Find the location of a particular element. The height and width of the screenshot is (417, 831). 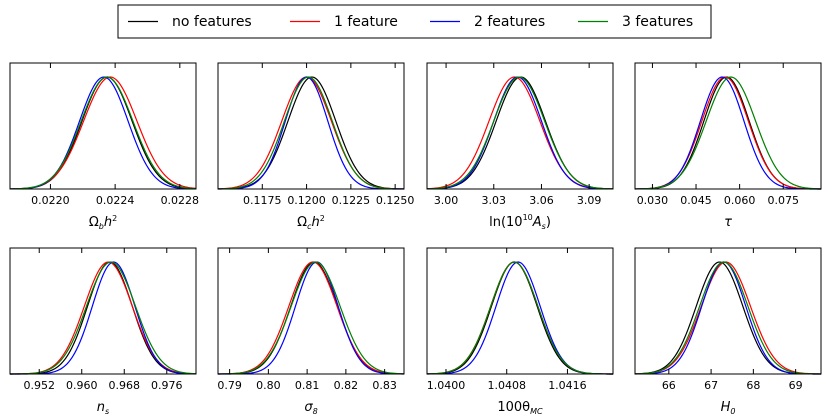

curve-omega_b-3-features is located at coordinates (103, 133).